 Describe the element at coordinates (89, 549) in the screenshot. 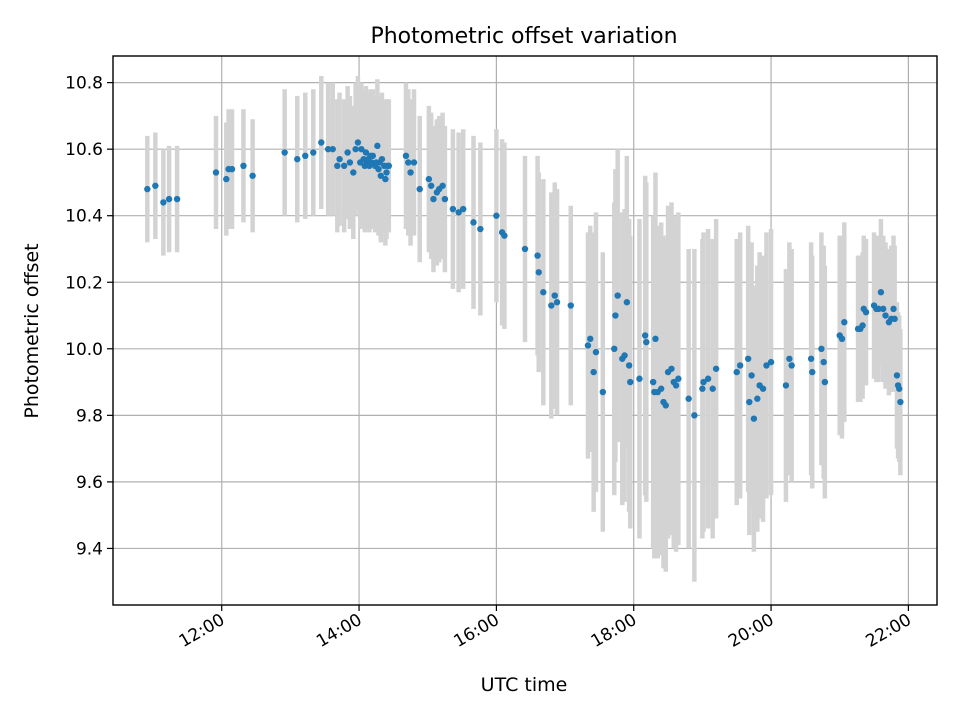

I see `y-tick-label: 9.4` at that location.